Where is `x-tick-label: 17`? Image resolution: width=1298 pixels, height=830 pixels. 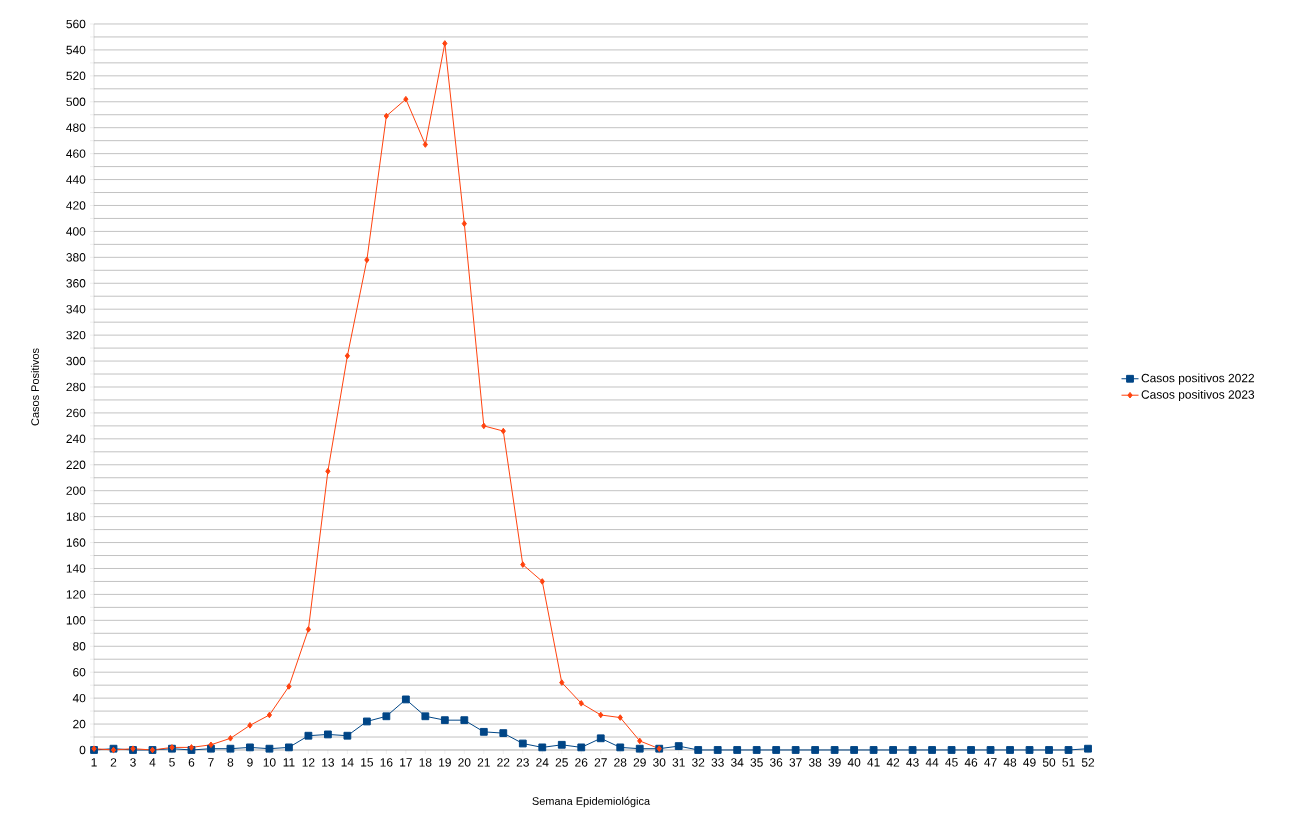
x-tick-label: 17 is located at coordinates (406, 762).